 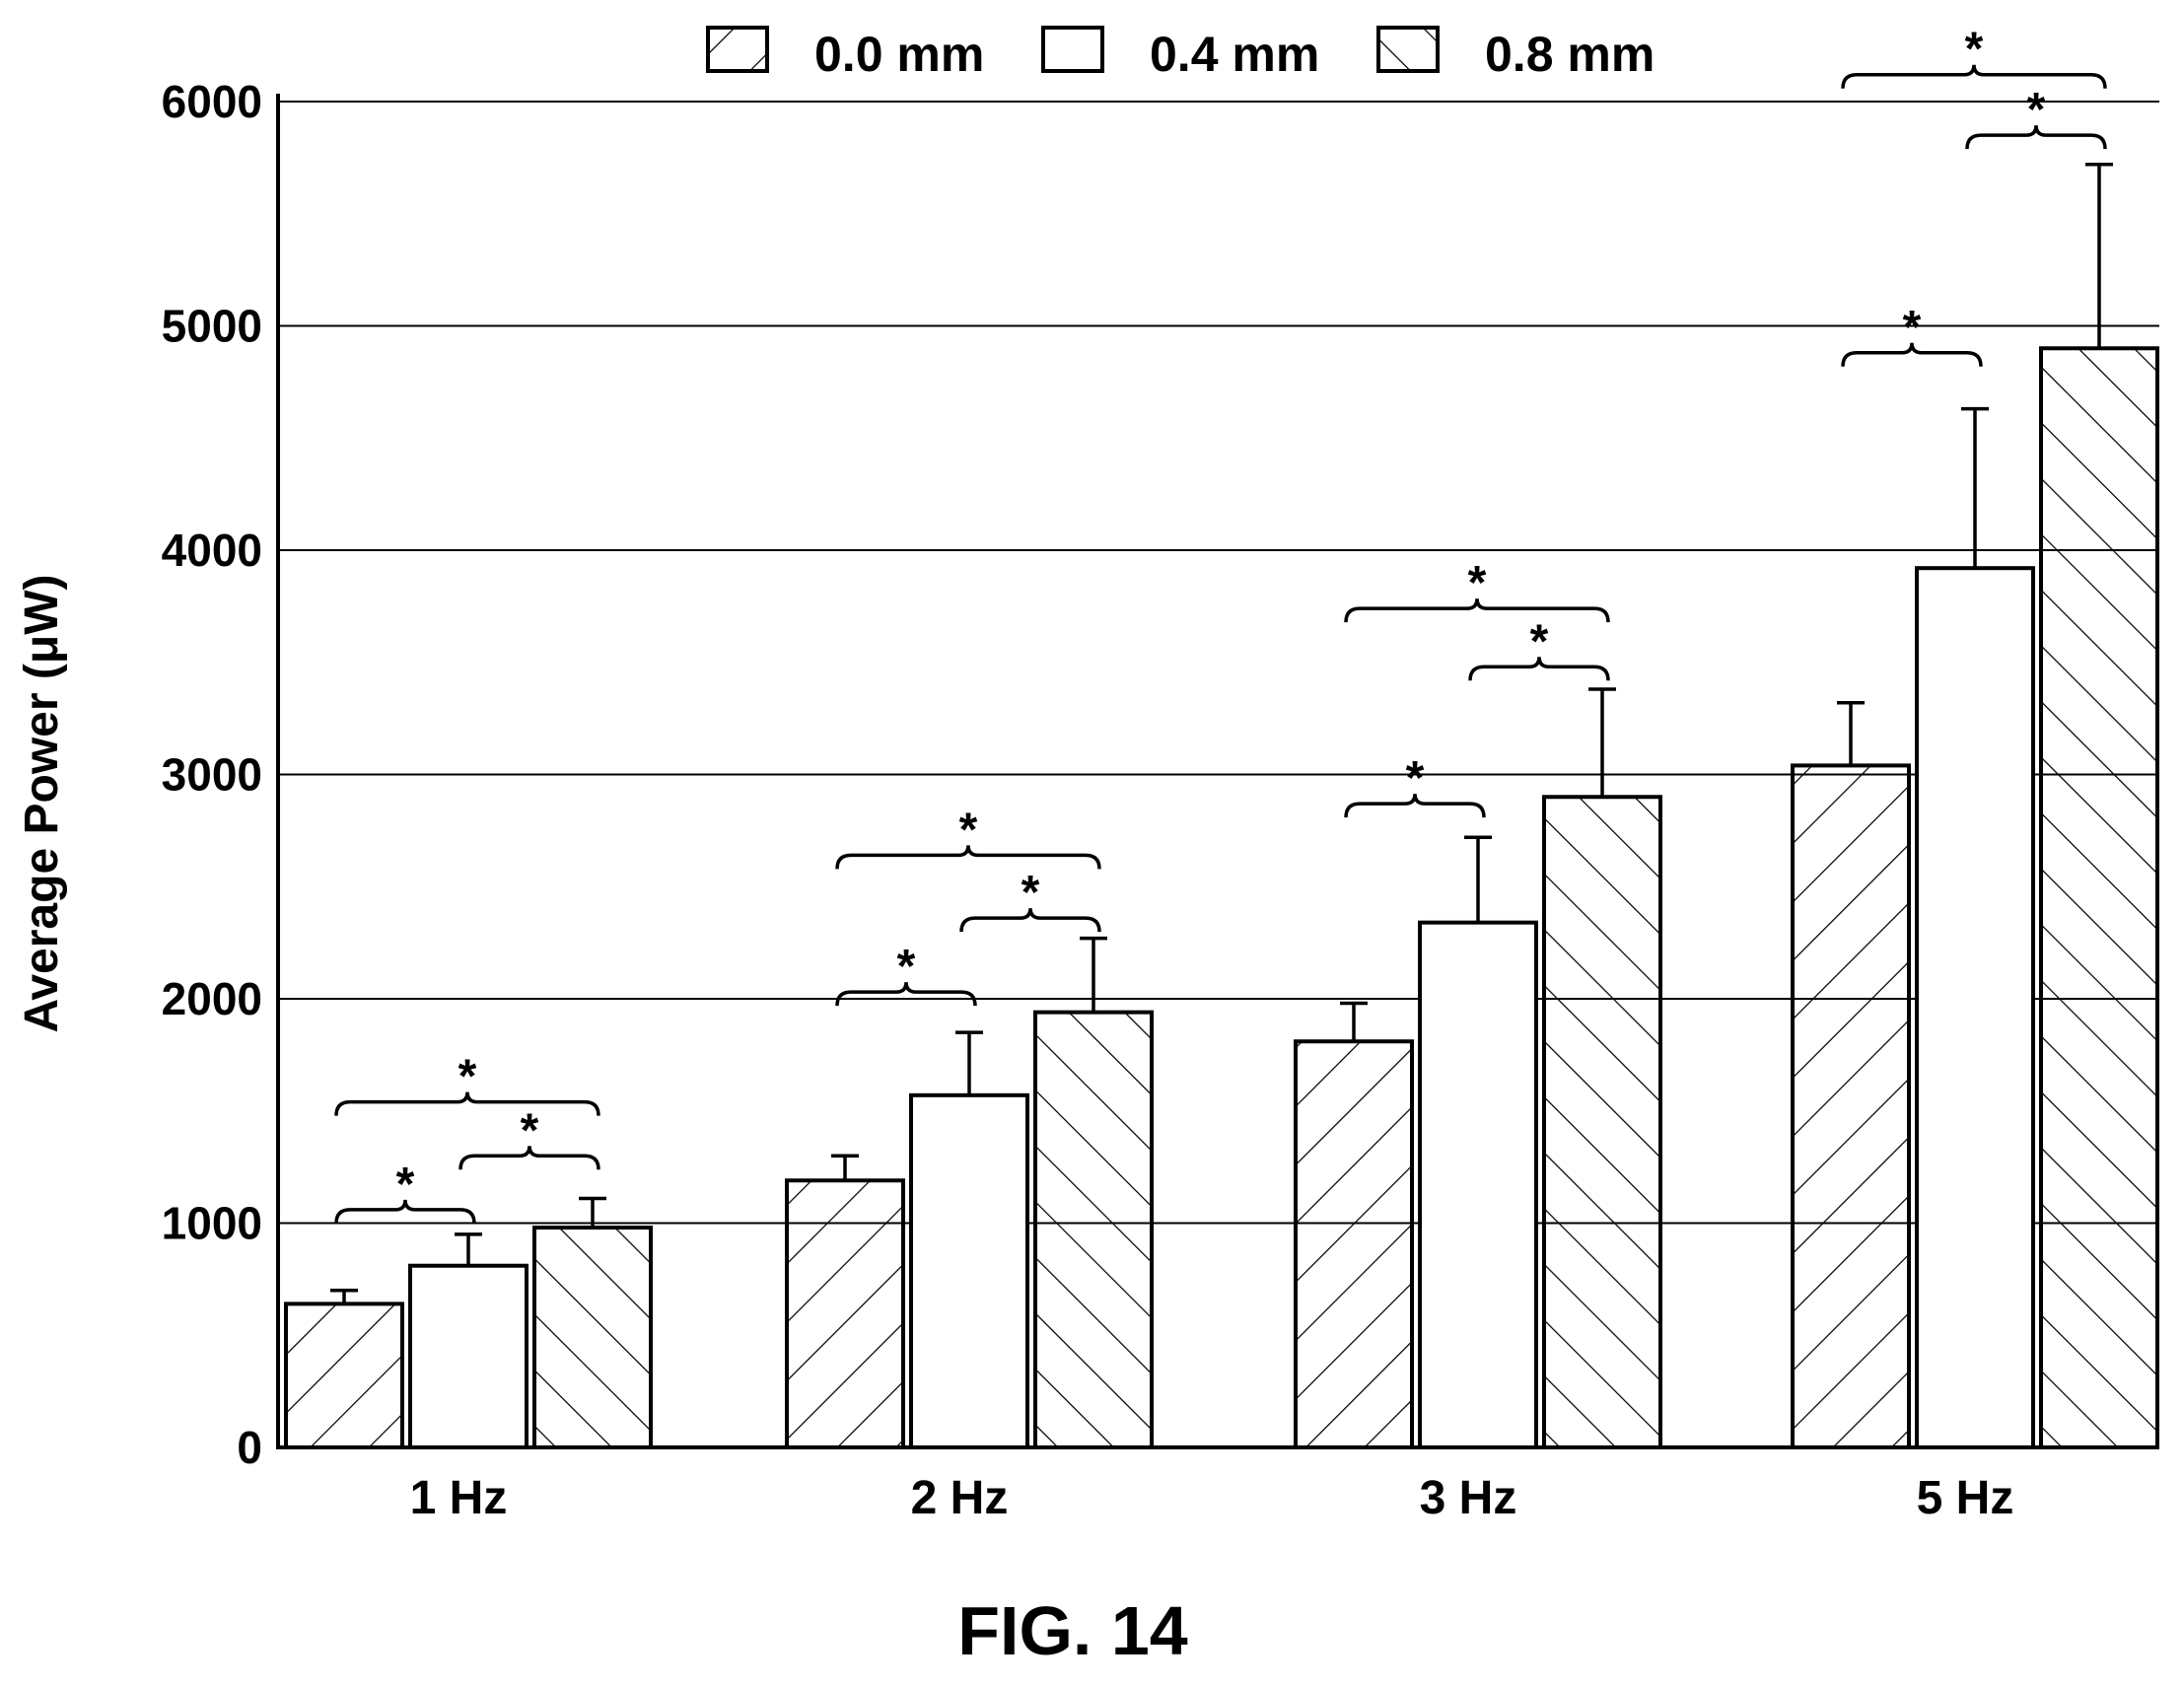 I want to click on error-bar-1Hz-0.0mm, so click(x=344, y=1296).